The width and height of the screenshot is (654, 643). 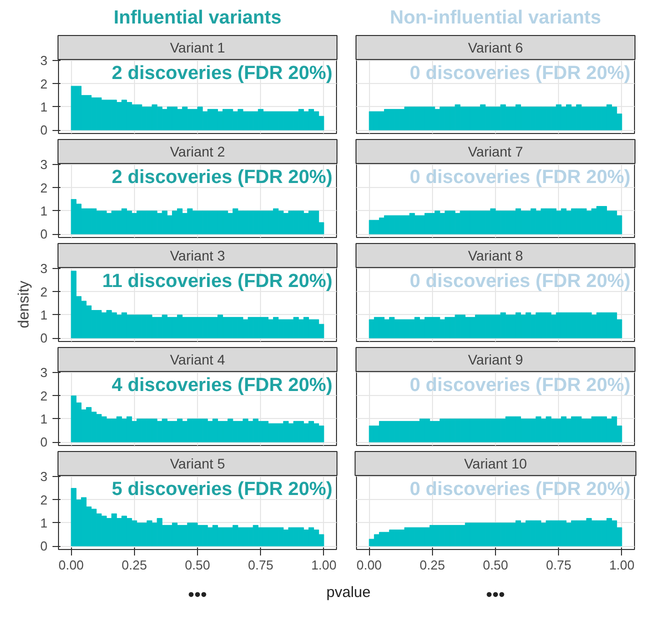 I want to click on chart-title: Variant 6, so click(x=496, y=48).